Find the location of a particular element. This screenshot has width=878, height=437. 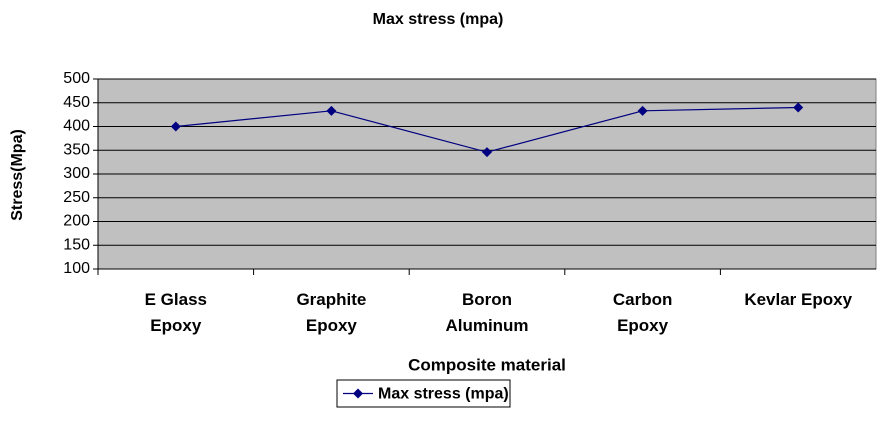

y-tick-label: 200 is located at coordinates (76, 221).